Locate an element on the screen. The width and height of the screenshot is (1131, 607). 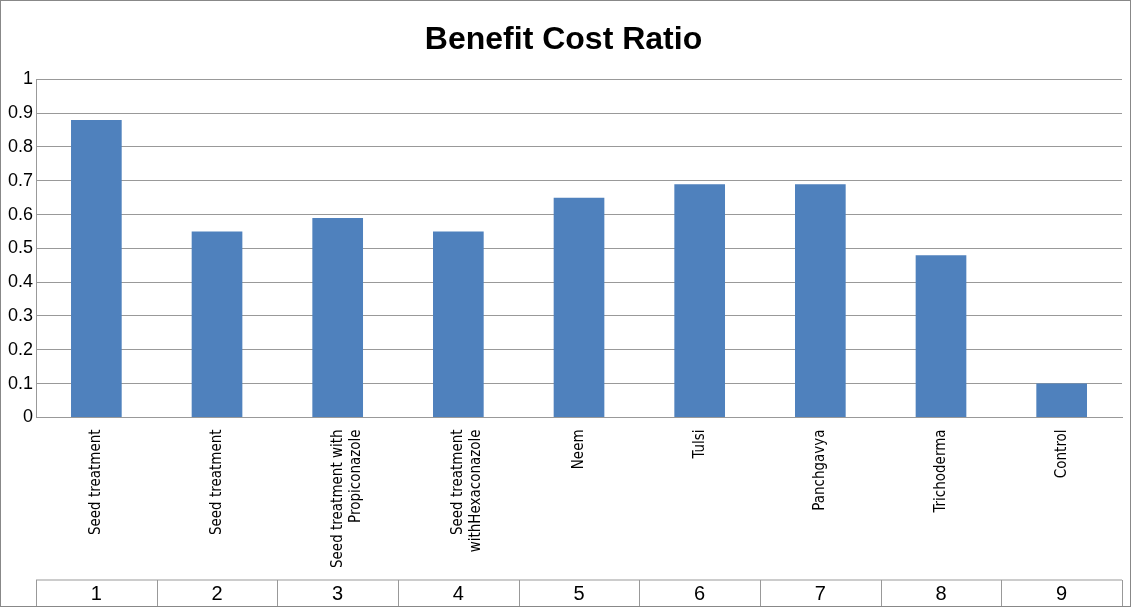
y-tick-label: 0.7 is located at coordinates (20, 179).